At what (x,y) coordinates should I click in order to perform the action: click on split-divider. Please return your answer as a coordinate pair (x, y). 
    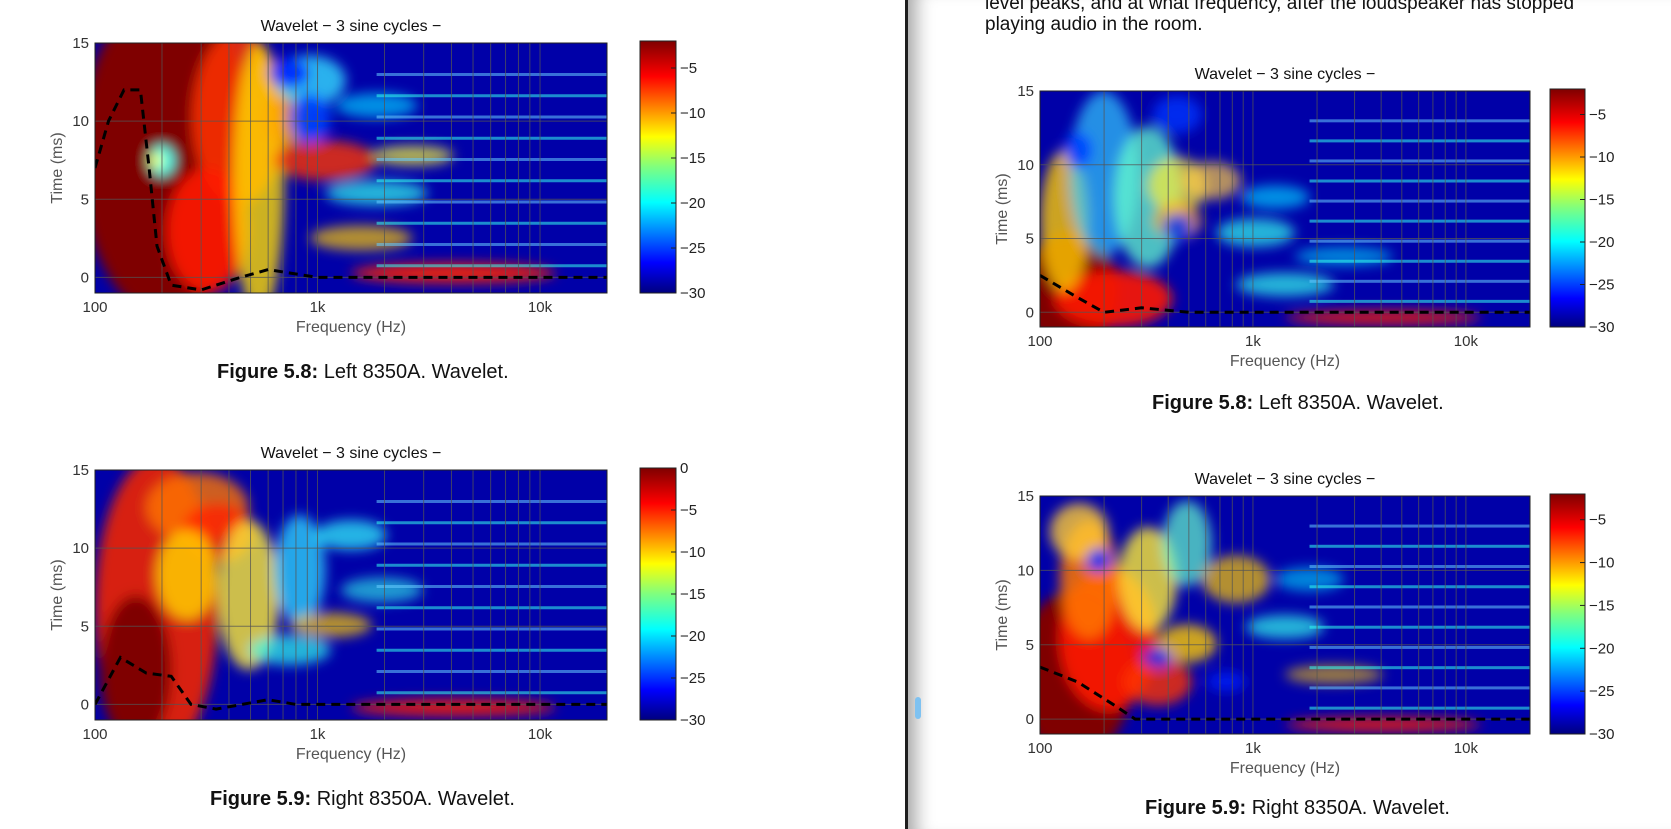
    Looking at the image, I should click on (906, 414).